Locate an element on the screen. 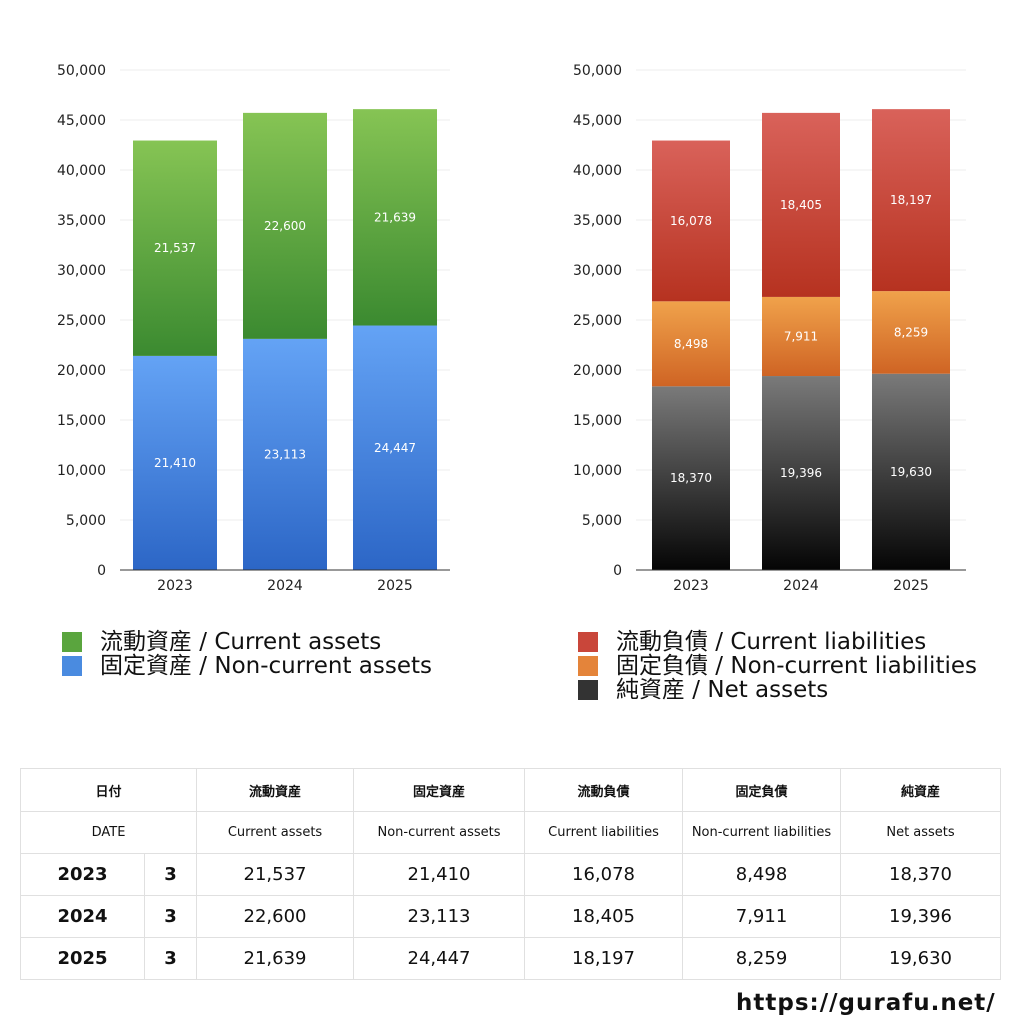  data-label: 24,447 is located at coordinates (395, 448).